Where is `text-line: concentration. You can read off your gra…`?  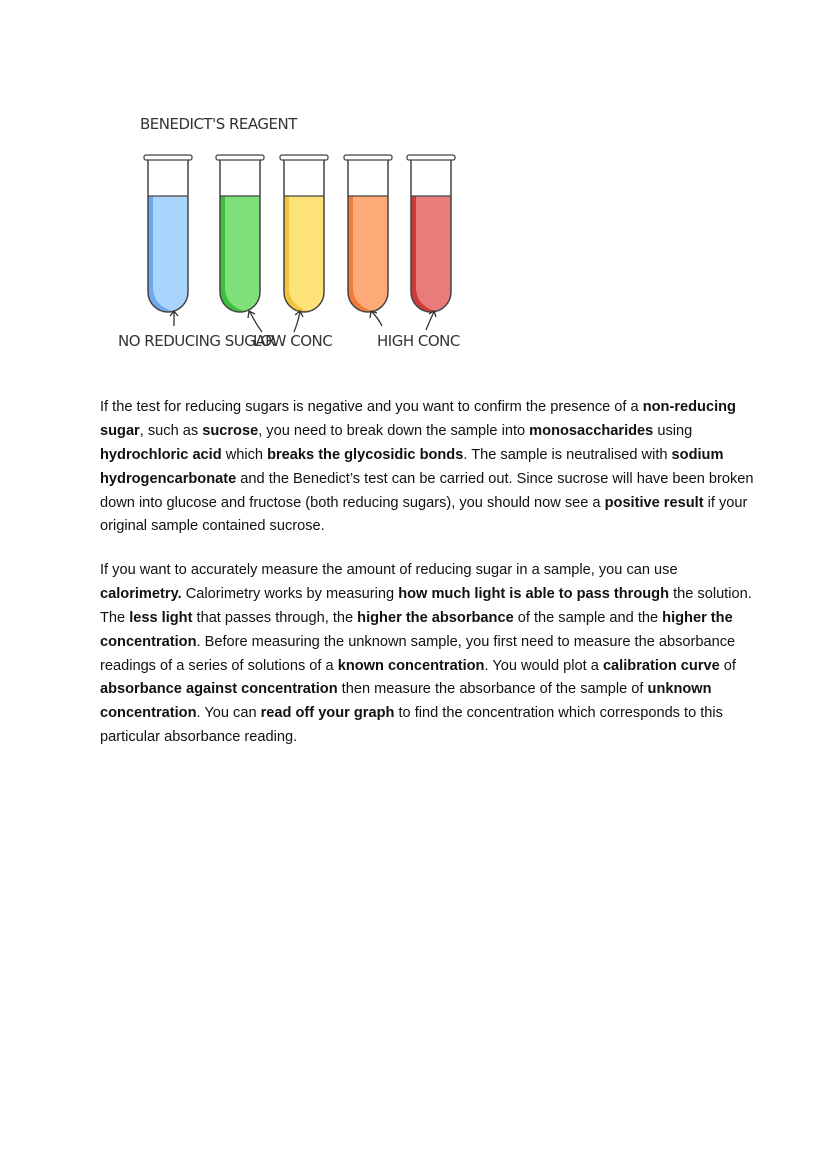
text-line: concentration. You can read off your gra… is located at coordinates (420, 714).